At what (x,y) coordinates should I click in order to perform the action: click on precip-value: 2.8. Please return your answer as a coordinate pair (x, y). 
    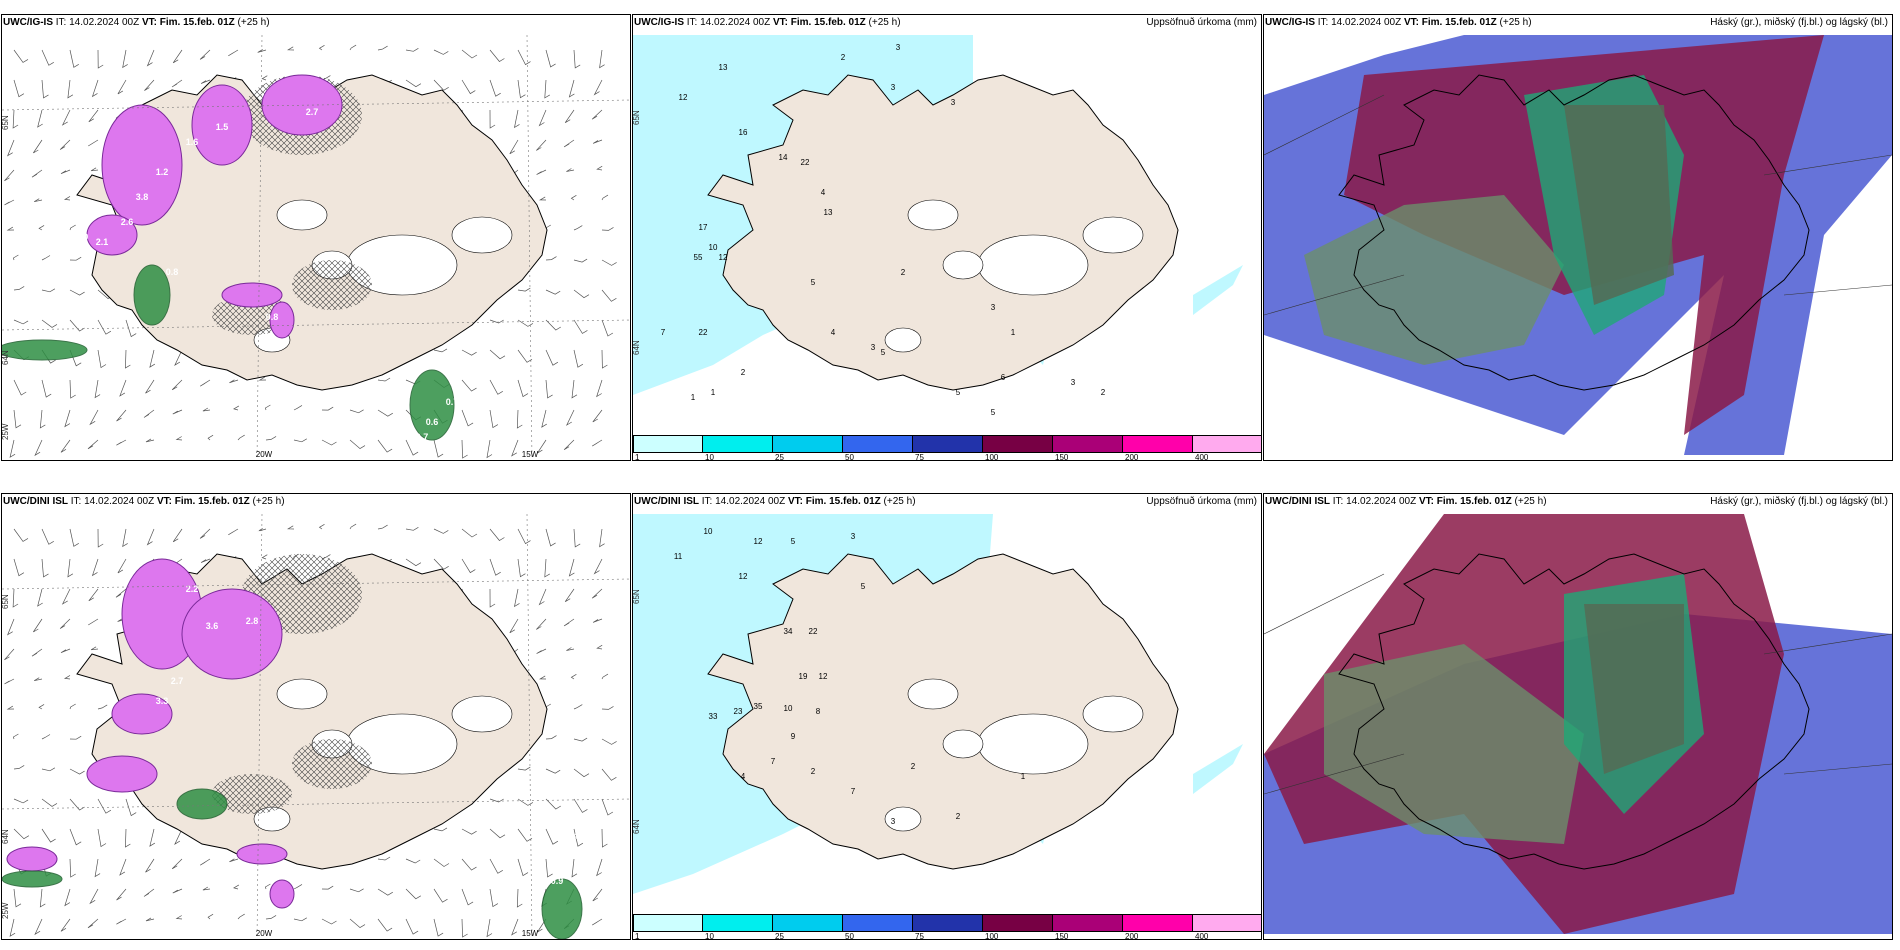
    Looking at the image, I should click on (252, 621).